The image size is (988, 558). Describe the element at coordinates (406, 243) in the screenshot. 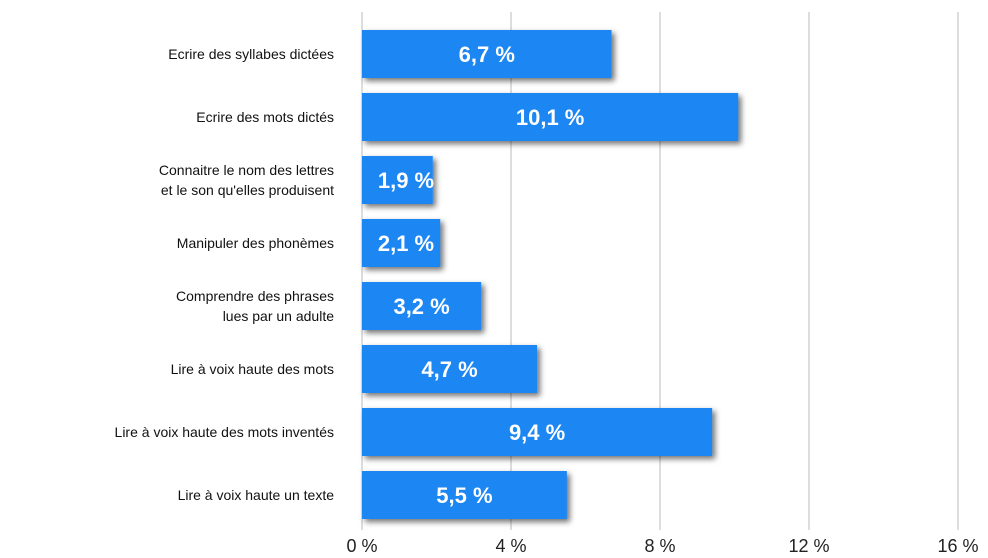

I see `value-label: 2,1 %` at that location.